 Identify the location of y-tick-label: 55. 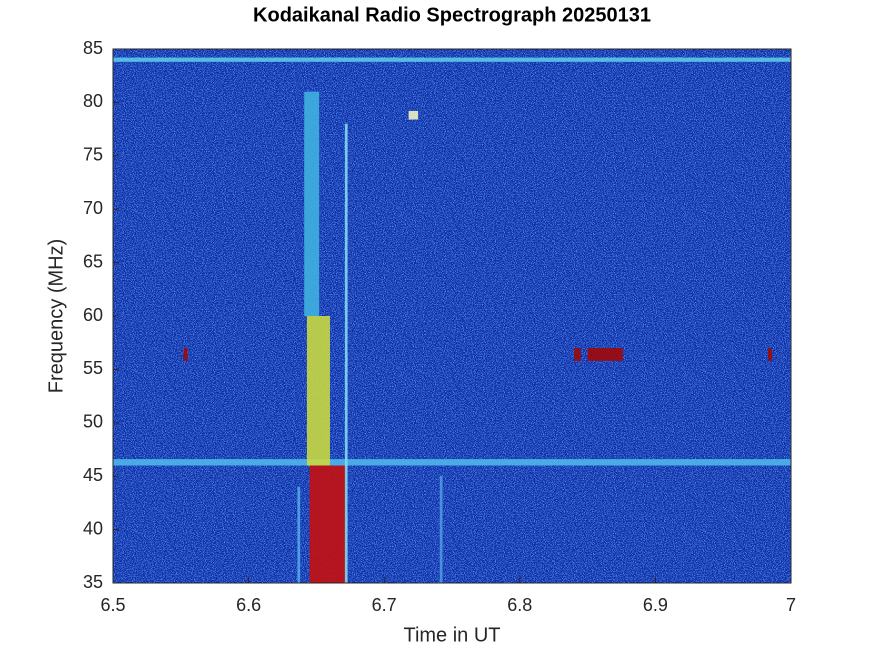
(93, 368).